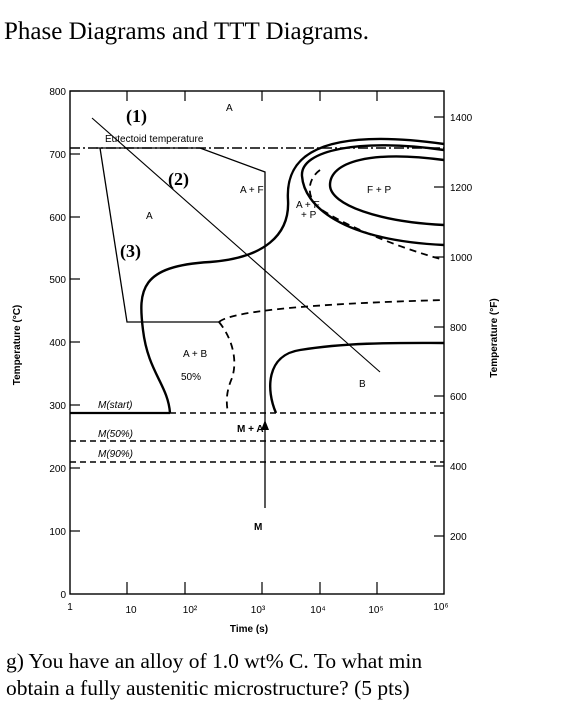 The width and height of the screenshot is (568, 702). What do you see at coordinates (331, 311) in the screenshot?
I see `fifty-percent-curve-mid` at bounding box center [331, 311].